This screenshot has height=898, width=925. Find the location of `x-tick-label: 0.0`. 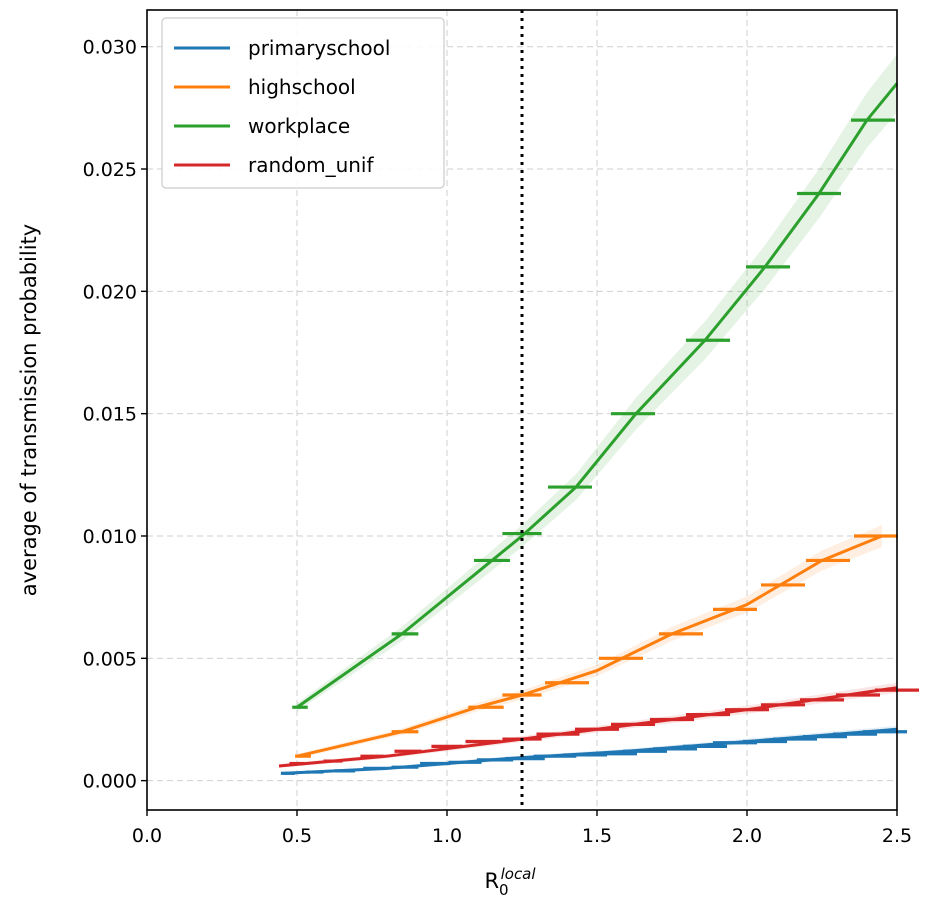

x-tick-label: 0.0 is located at coordinates (147, 836).